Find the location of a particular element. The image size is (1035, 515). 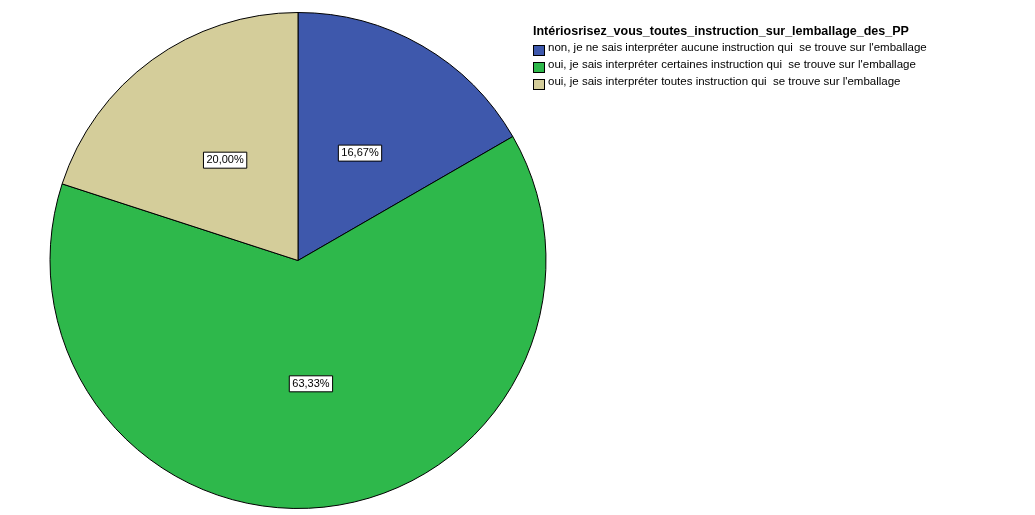

legend-title: Intériosrisez_vous_toutes_instruction_sur_lemballage_des_PP is located at coordinates (721, 31).